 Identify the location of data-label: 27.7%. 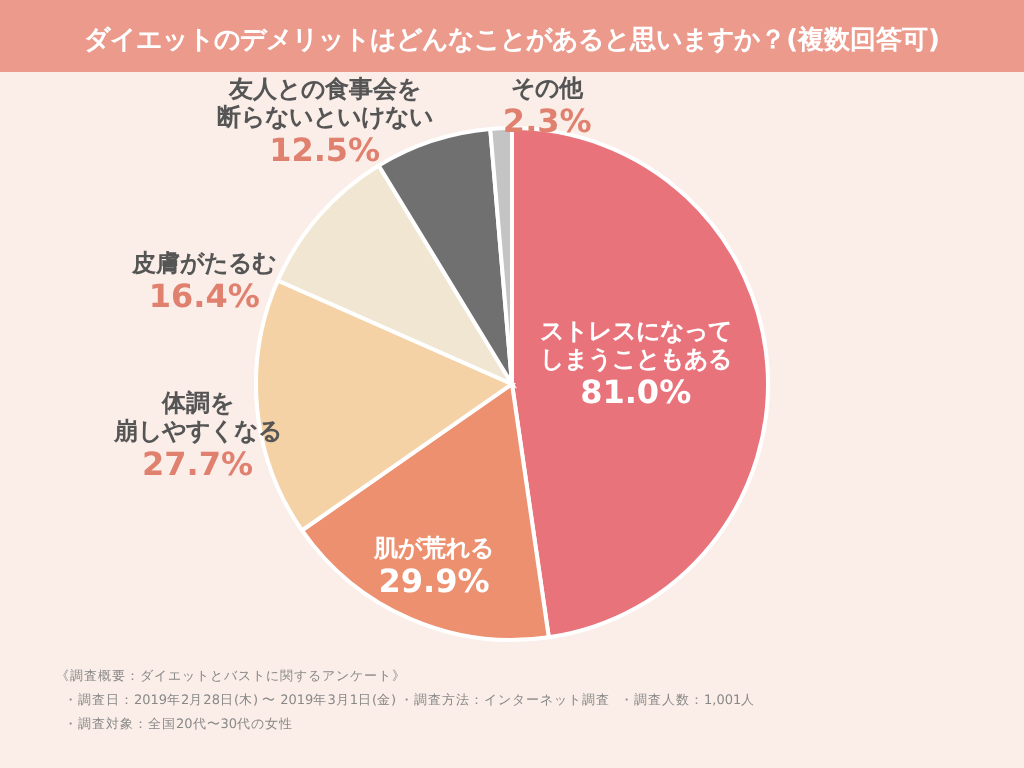
(198, 463).